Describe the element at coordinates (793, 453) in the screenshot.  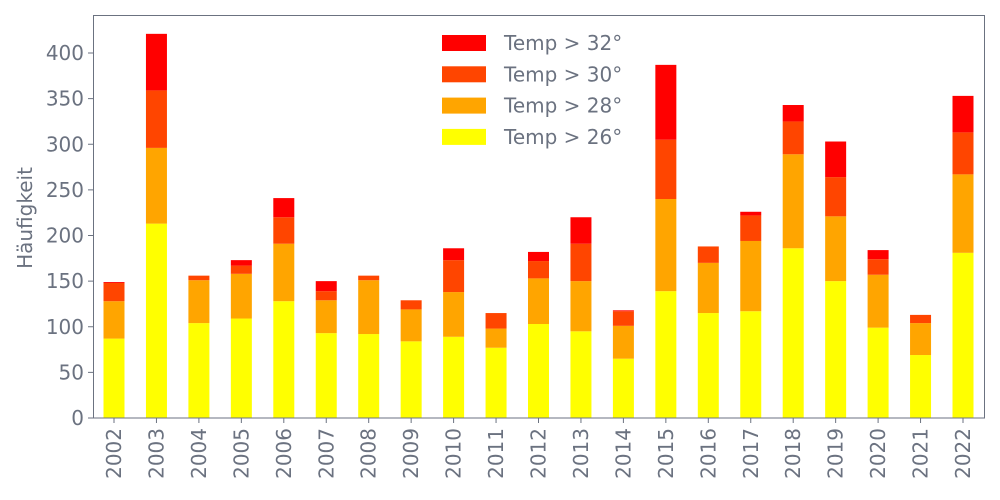
I see `x-tick-label: 2018` at that location.